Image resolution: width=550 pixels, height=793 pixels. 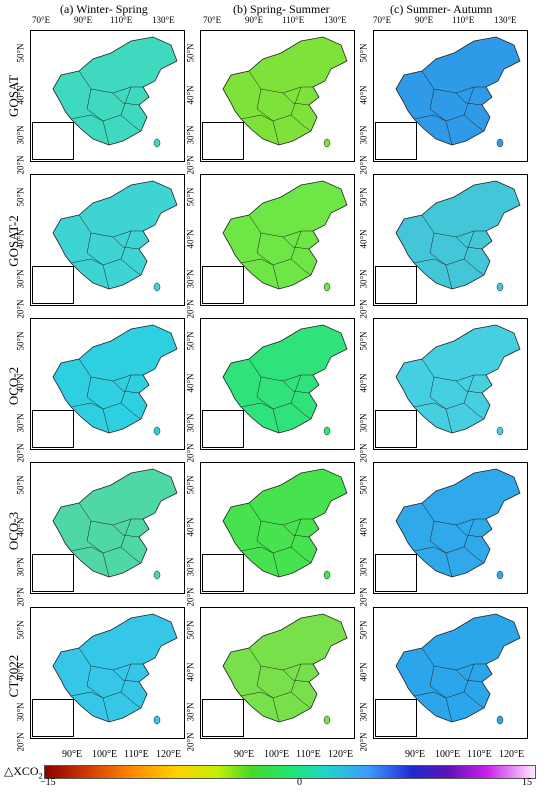 What do you see at coordinates (104, 9) in the screenshot?
I see `column-title-winter-spring: (a) Winter- Spring` at bounding box center [104, 9].